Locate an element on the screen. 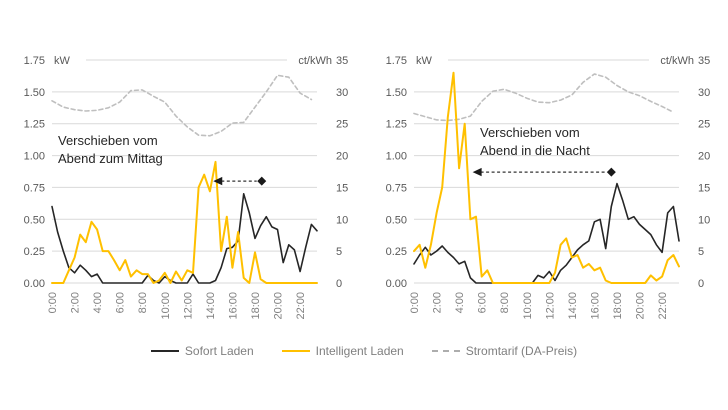  chart-left-annotation: Verschieben vom Abend zum Mittag is located at coordinates (110, 149).